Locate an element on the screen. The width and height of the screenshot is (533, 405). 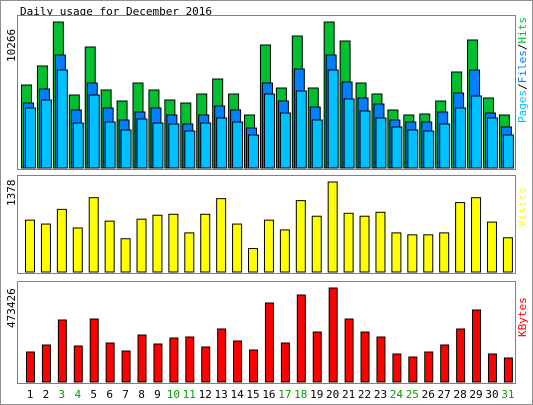
legend: Visits is located at coordinates (522, 207).